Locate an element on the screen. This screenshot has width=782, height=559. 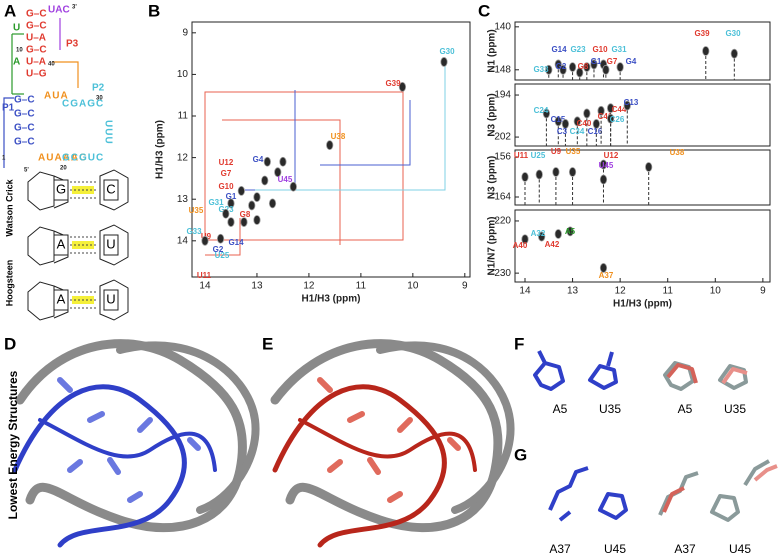
peak-label: C24 is located at coordinates (541, 110).